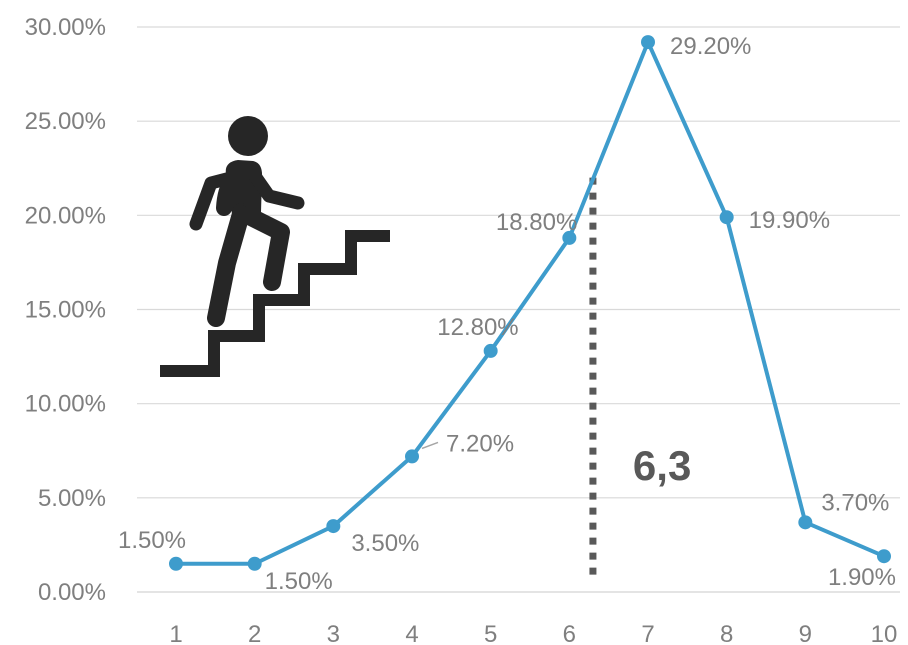 This screenshot has width=908, height=645. What do you see at coordinates (299, 581) in the screenshot?
I see `data-label-2: 1.50%` at bounding box center [299, 581].